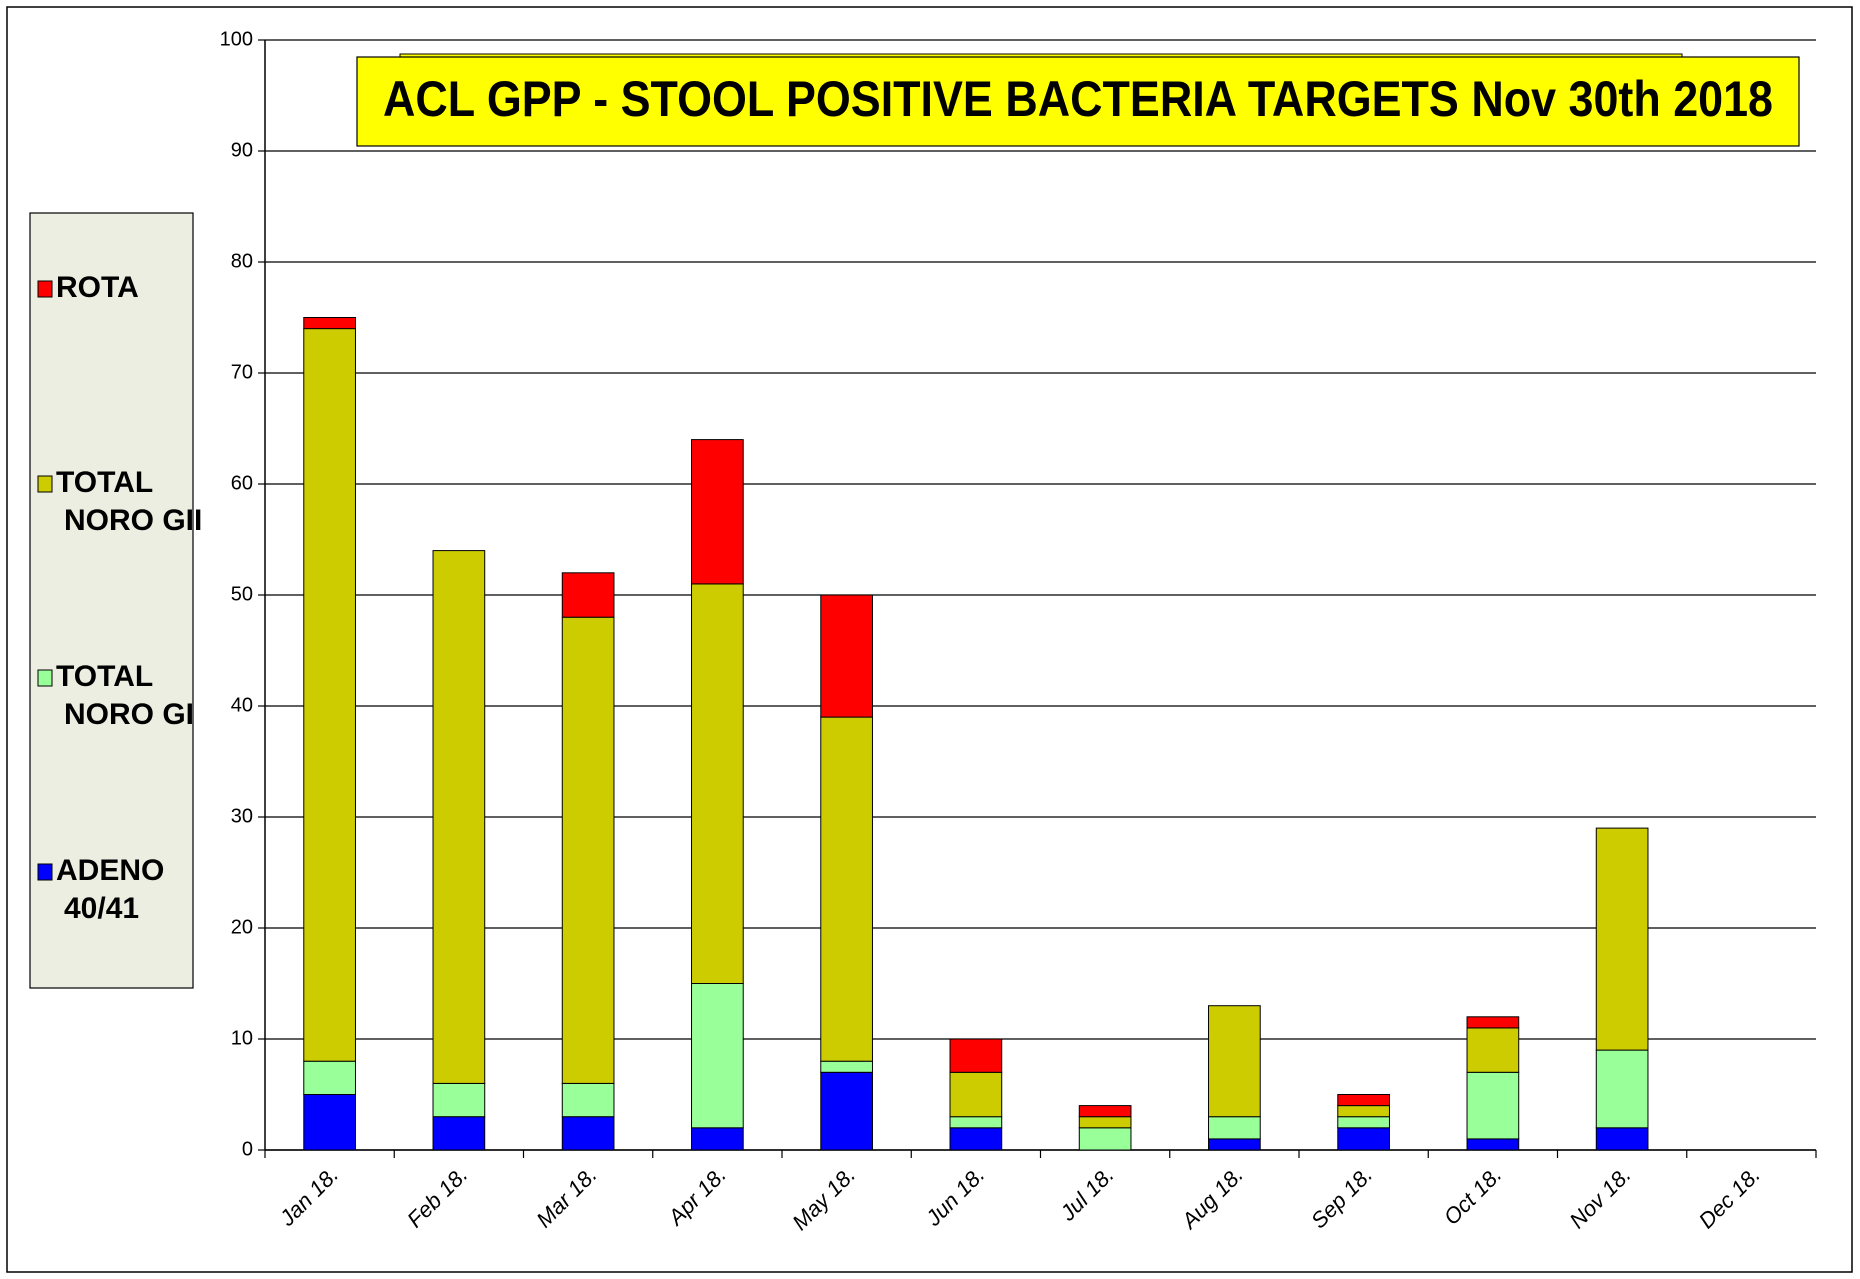  I want to click on y-tick-label: 60, so click(242, 483).